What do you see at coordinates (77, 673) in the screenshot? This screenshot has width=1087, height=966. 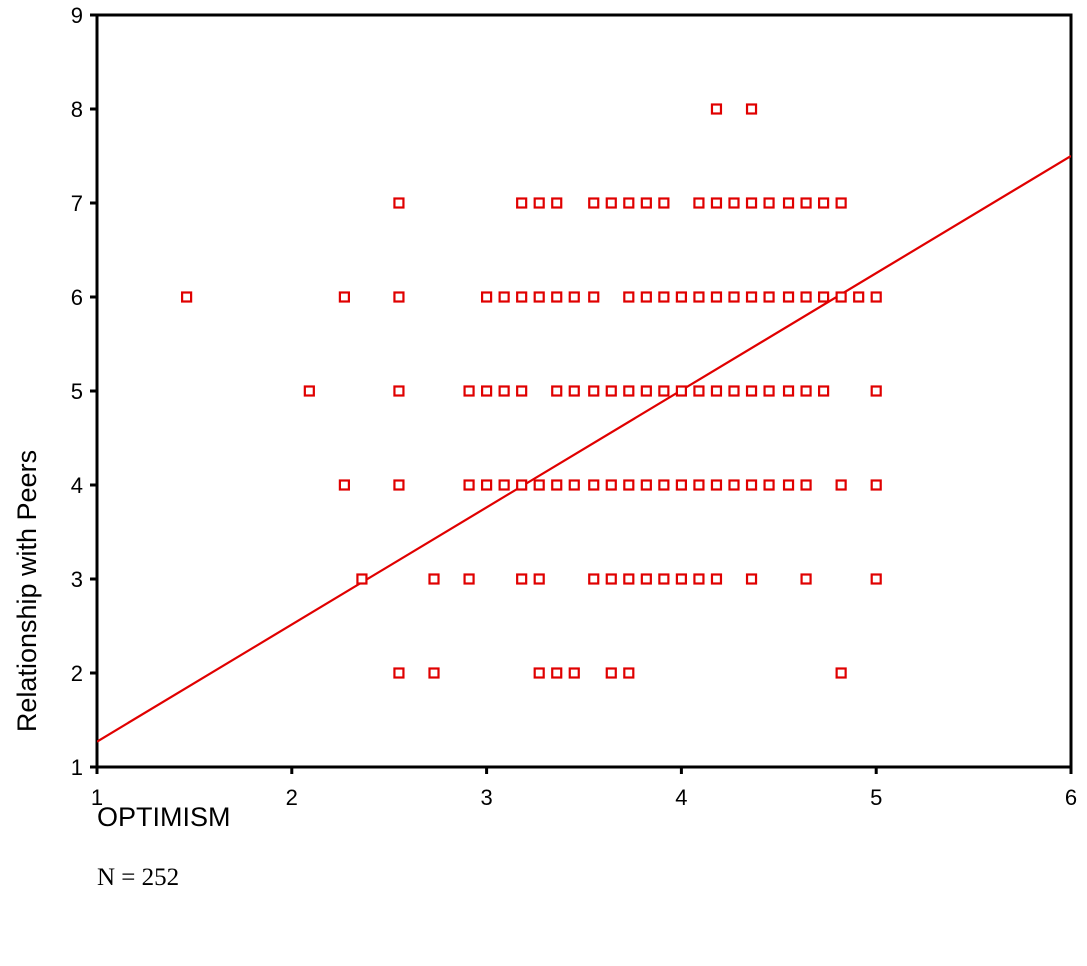 I see `y-tick-label: 2` at bounding box center [77, 673].